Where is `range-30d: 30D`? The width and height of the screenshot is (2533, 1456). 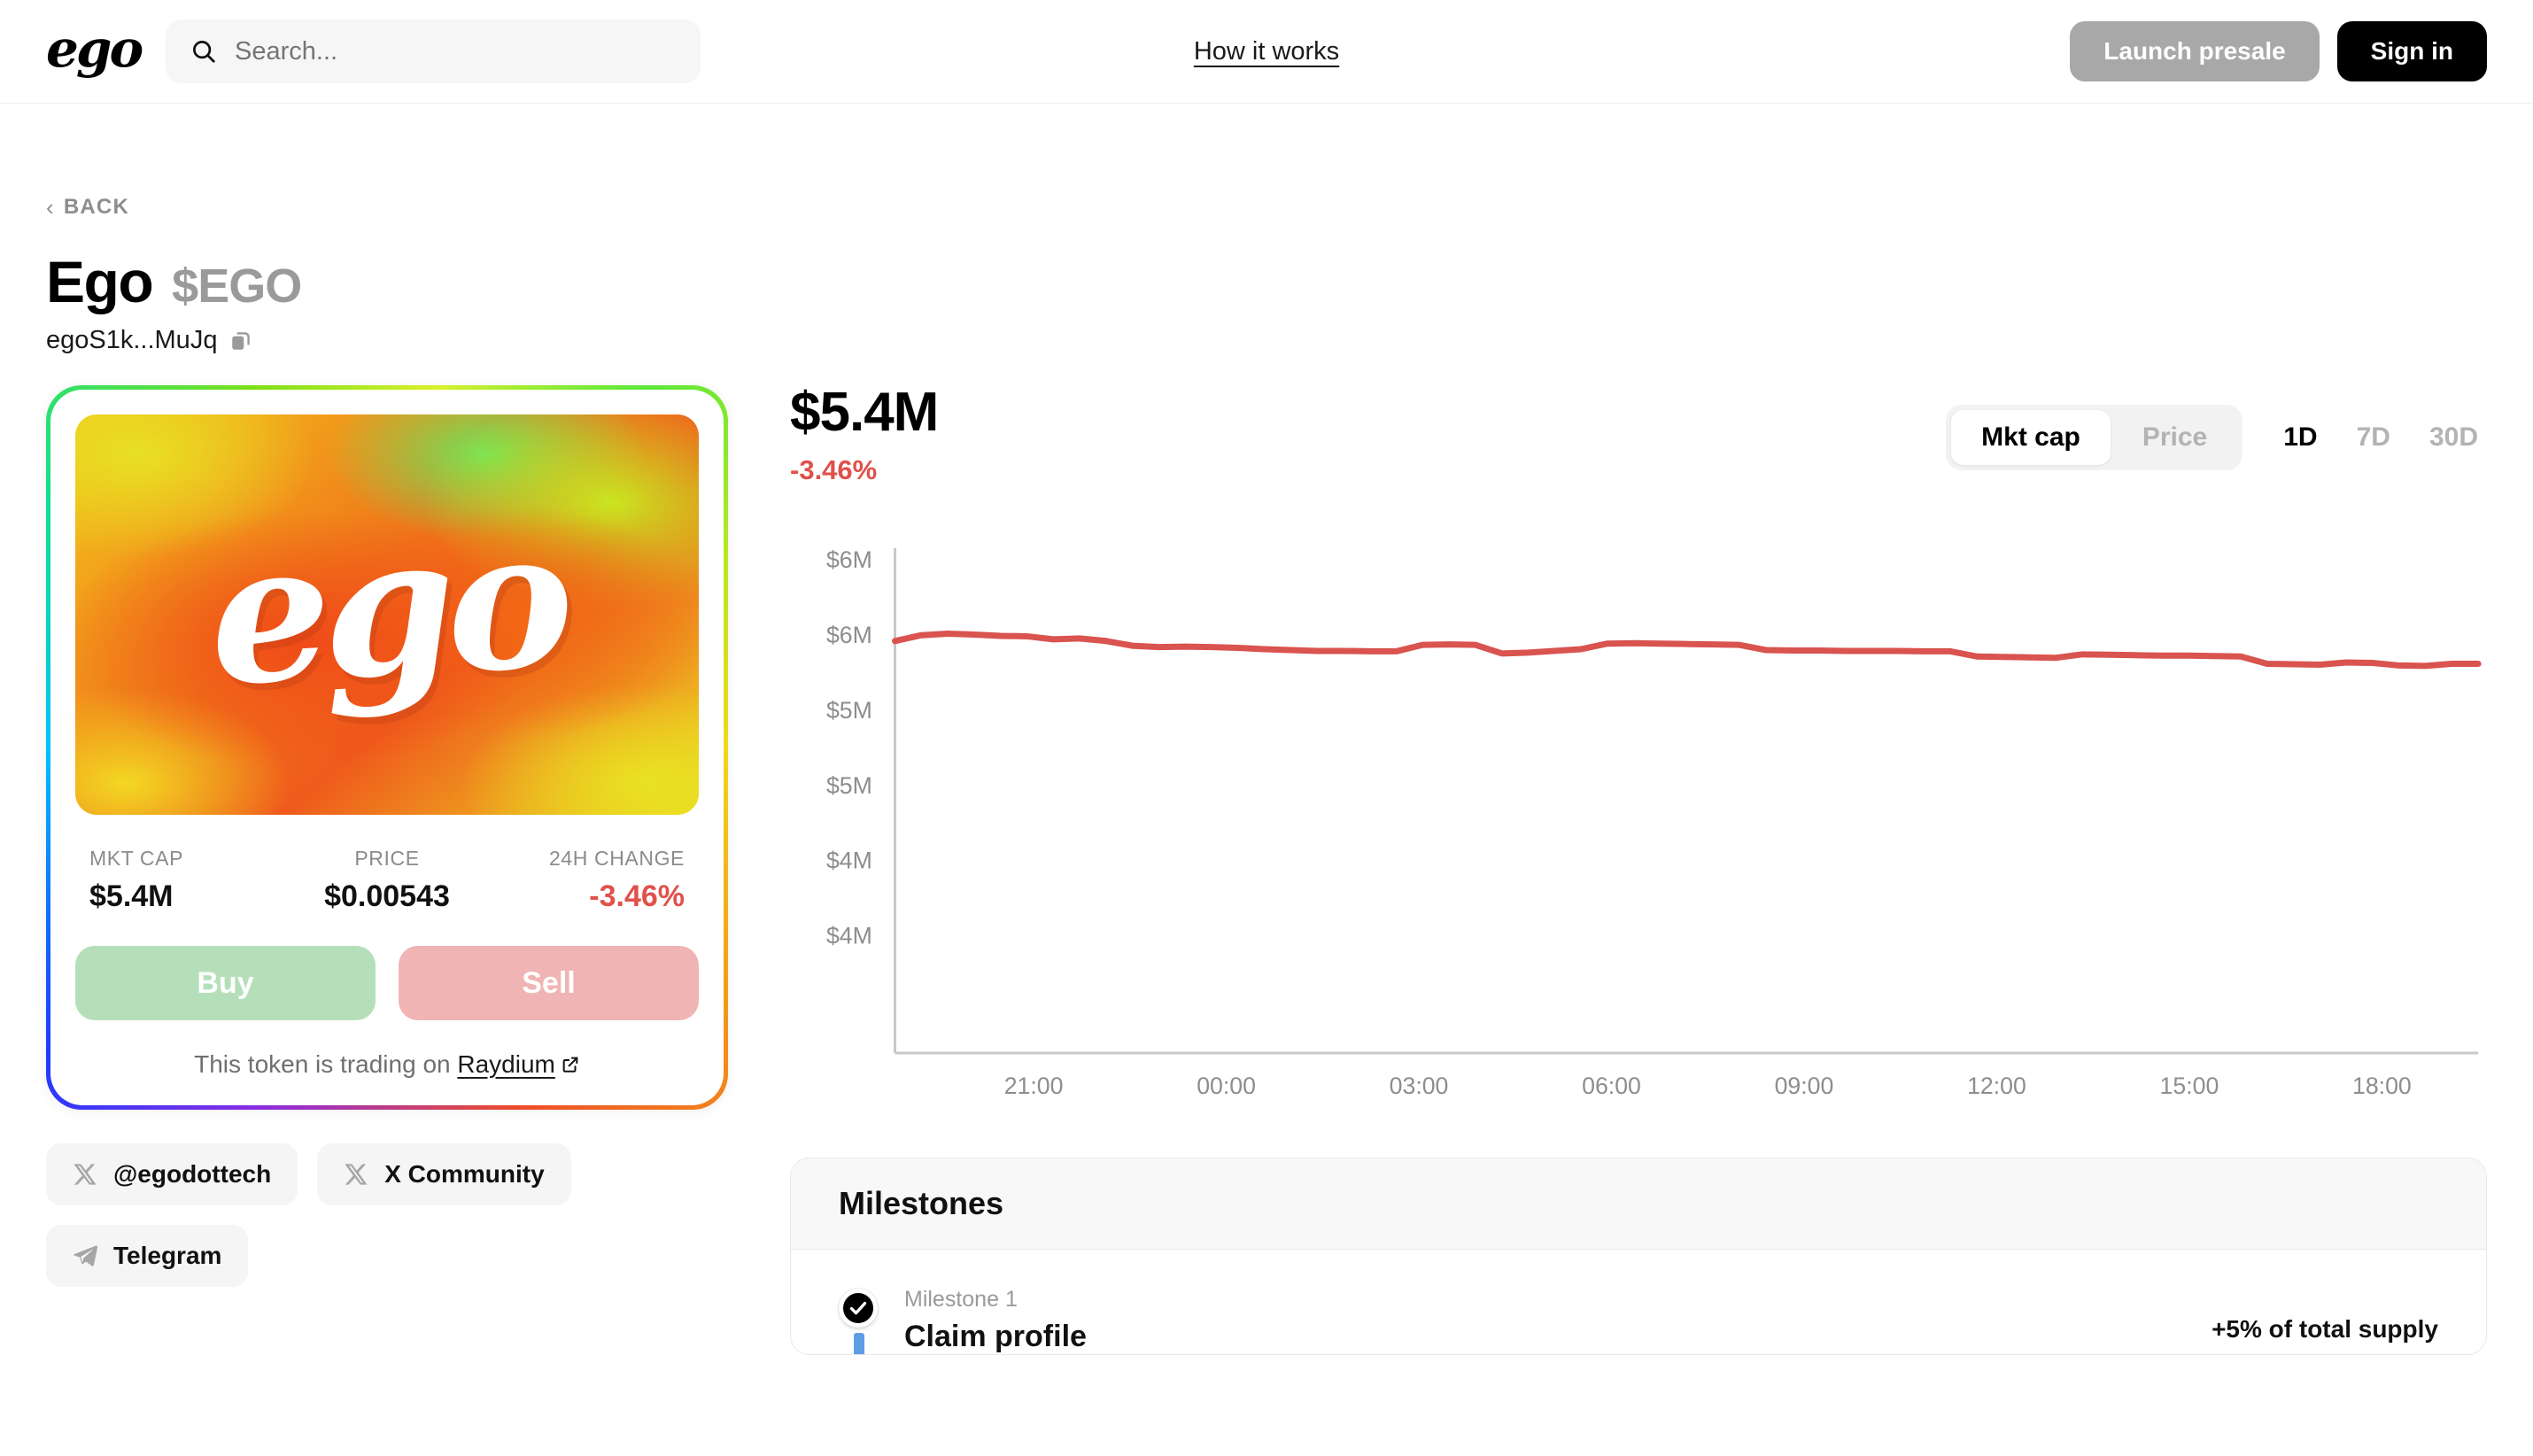
range-30d: 30D is located at coordinates (2453, 437).